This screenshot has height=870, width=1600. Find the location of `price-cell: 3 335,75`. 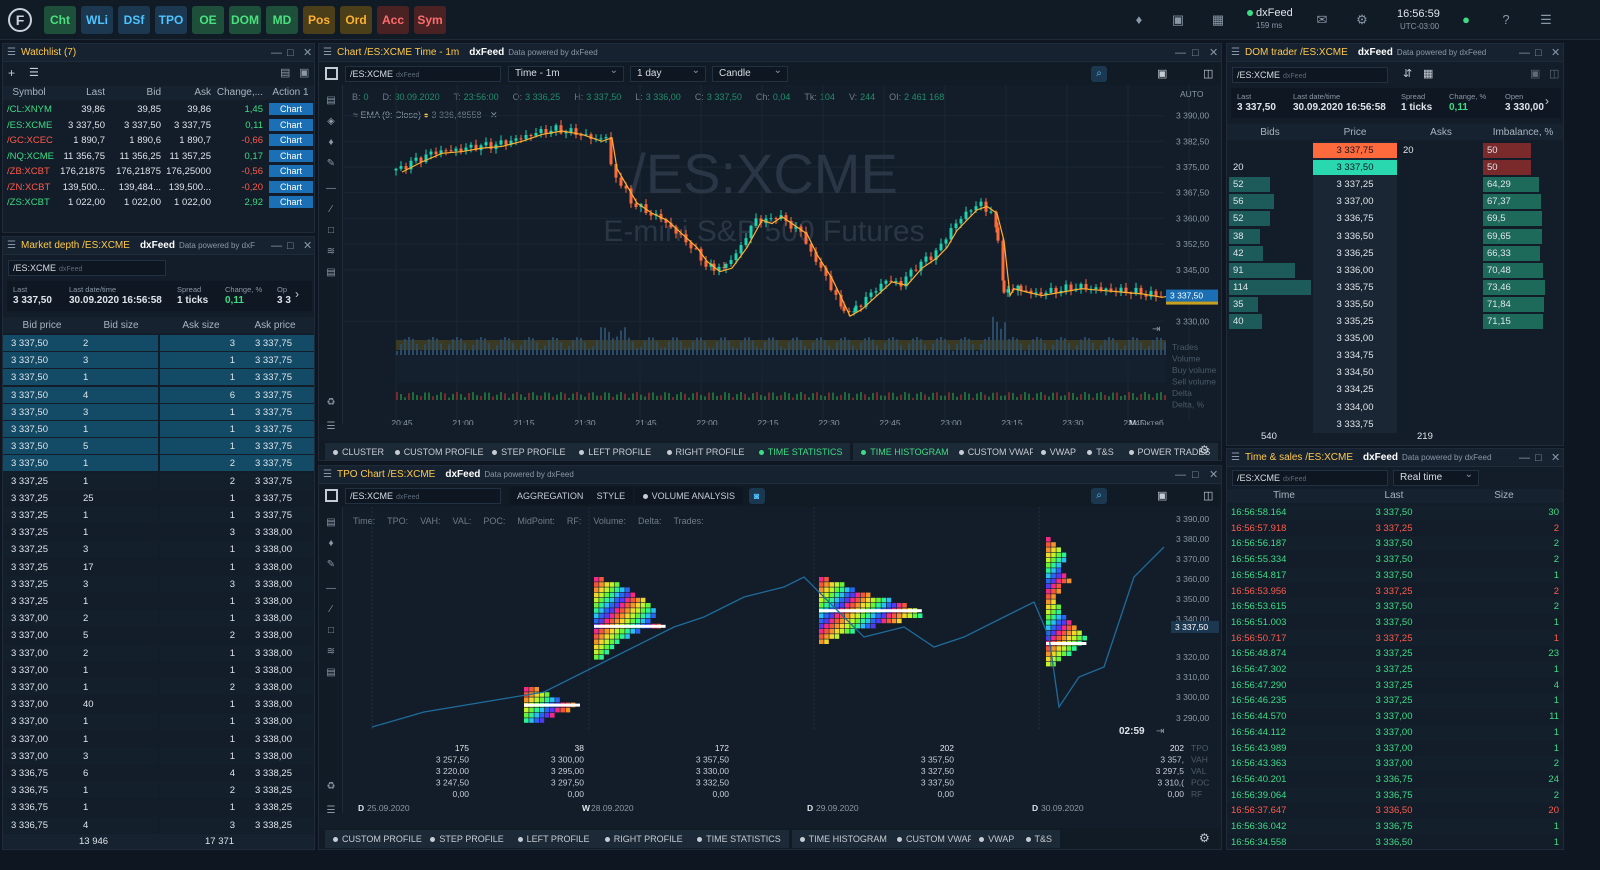

price-cell: 3 335,75 is located at coordinates (1355, 287).